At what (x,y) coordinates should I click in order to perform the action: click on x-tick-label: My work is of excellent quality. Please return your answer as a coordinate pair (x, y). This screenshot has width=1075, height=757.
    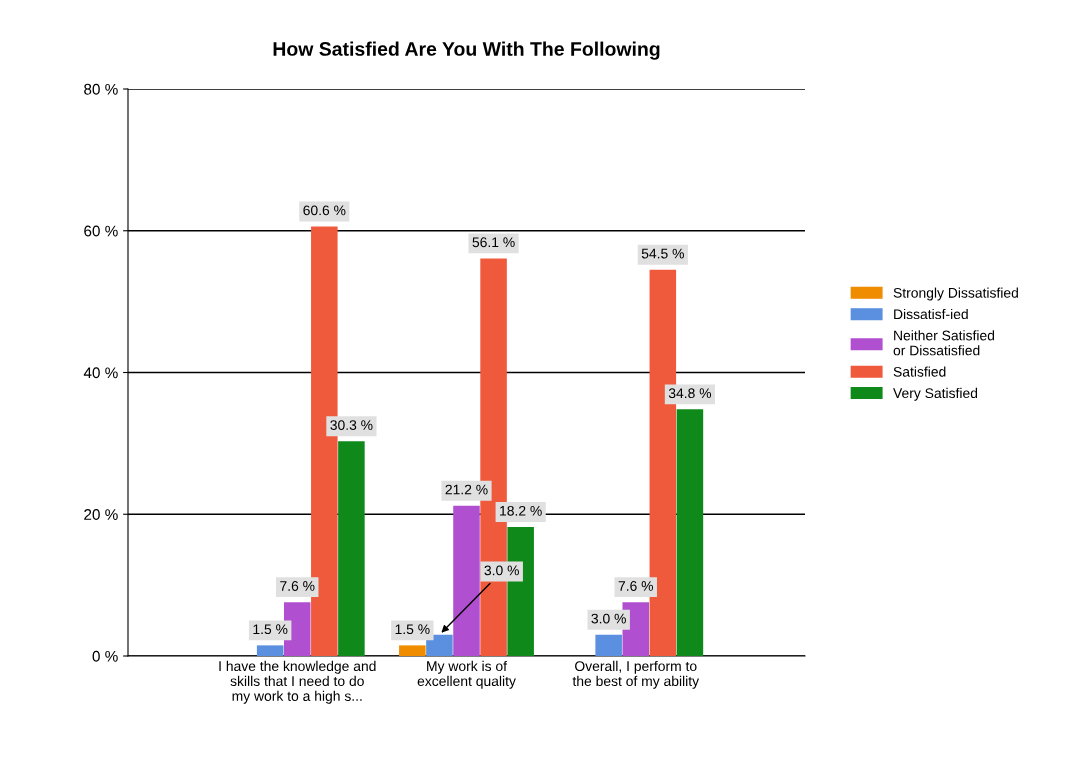
    Looking at the image, I should click on (466, 674).